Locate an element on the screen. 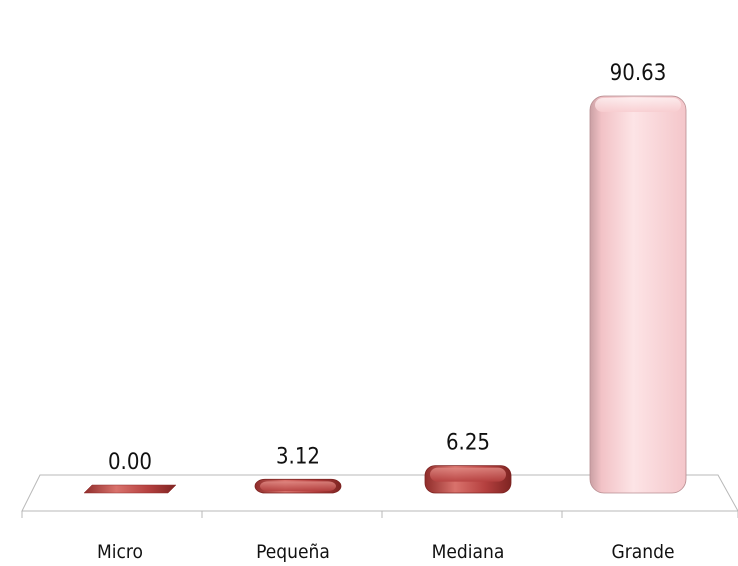 The width and height of the screenshot is (738, 566). data-label-grande: 90.63 is located at coordinates (638, 73).